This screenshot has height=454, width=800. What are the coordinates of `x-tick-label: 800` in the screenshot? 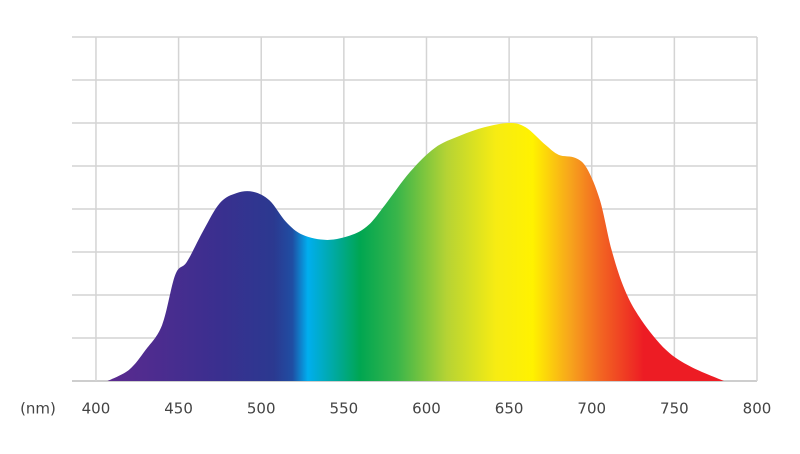 It's located at (757, 409).